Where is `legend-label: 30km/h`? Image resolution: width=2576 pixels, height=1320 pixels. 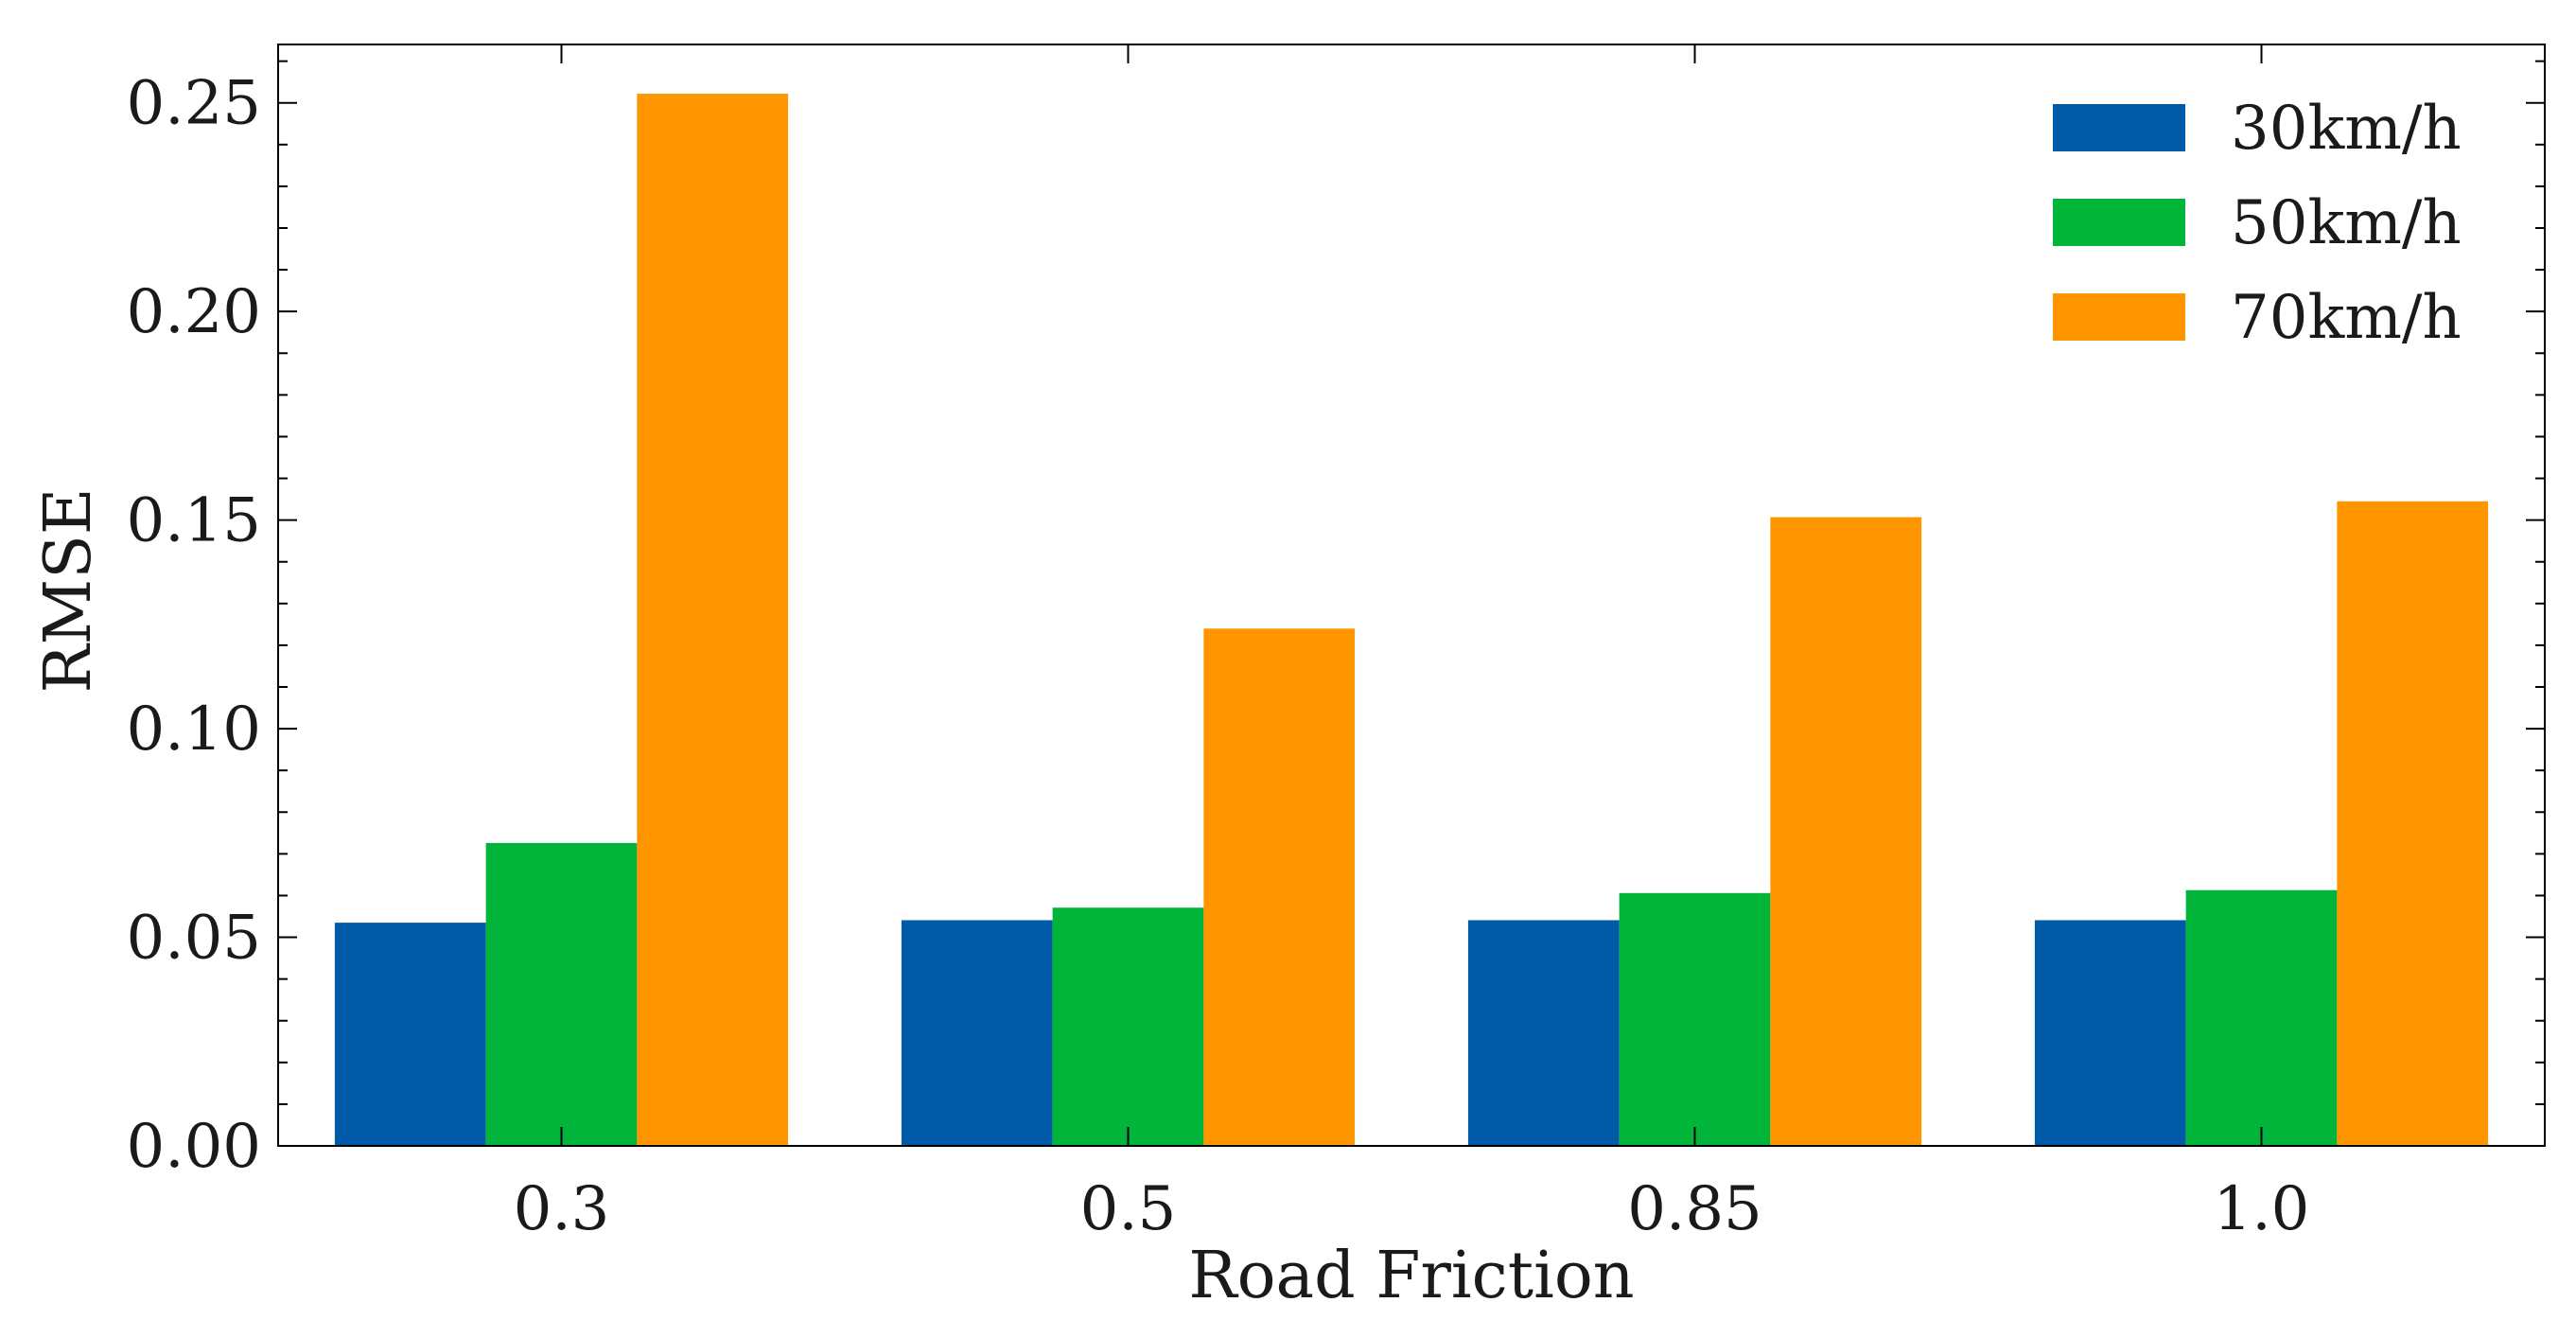
legend-label: 30km/h is located at coordinates (2347, 129).